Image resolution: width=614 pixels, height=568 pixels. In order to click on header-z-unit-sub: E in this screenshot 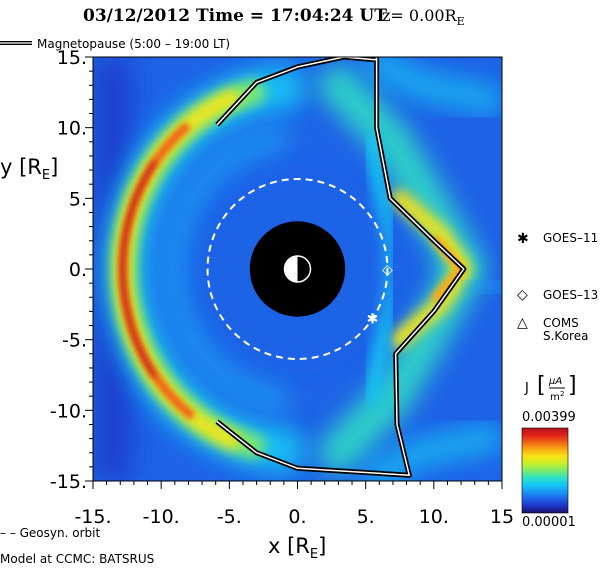, I will do `click(461, 21)`.